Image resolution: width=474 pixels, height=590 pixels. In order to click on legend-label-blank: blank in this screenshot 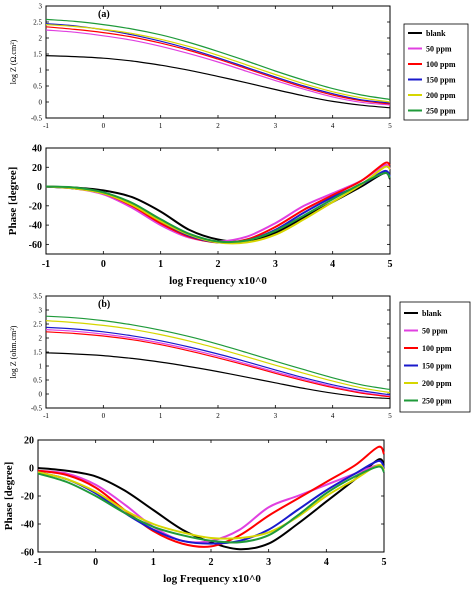, I will do `click(436, 33)`.